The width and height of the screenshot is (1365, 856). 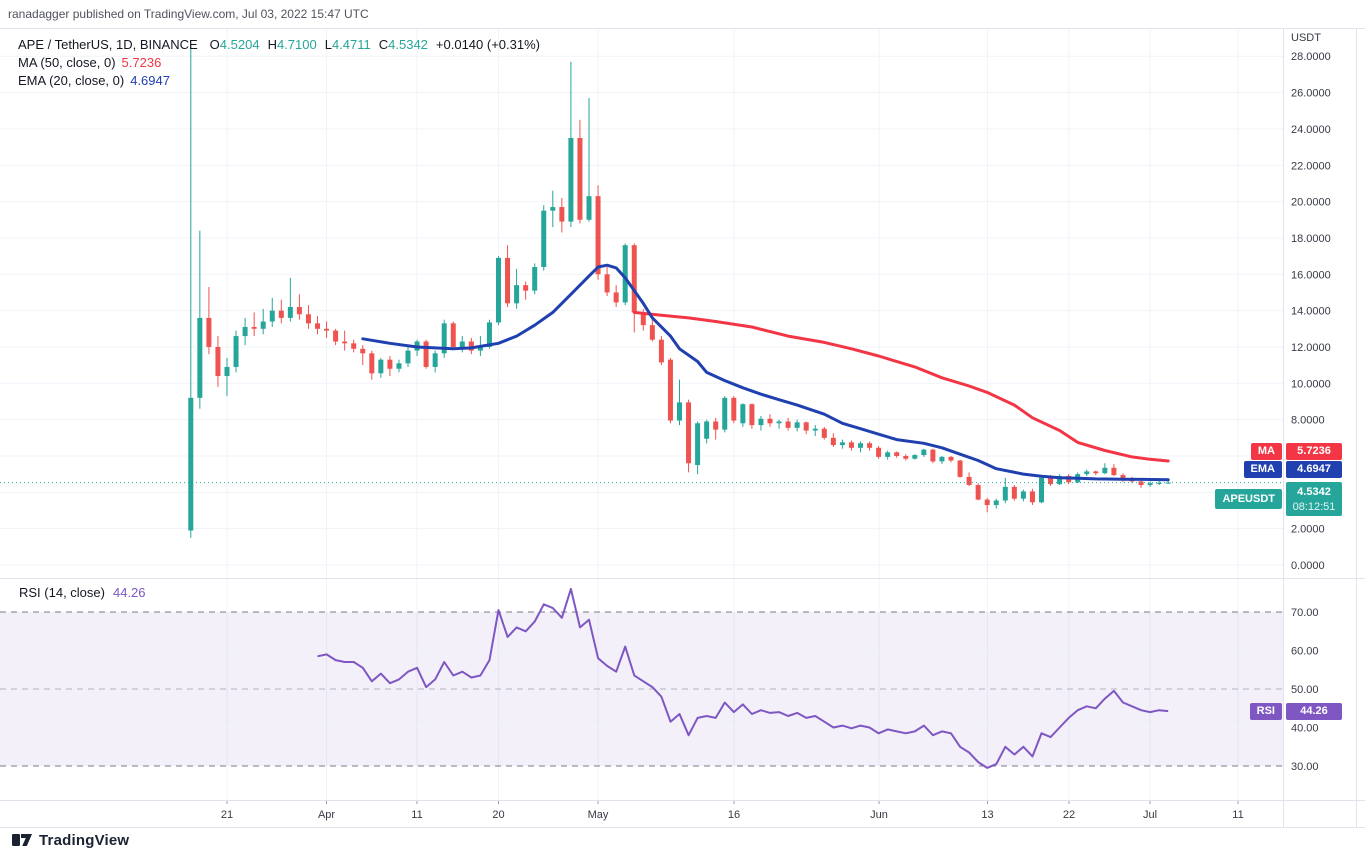 What do you see at coordinates (487, 44) in the screenshot?
I see `change-value: +0.0140 (+0.31%)` at bounding box center [487, 44].